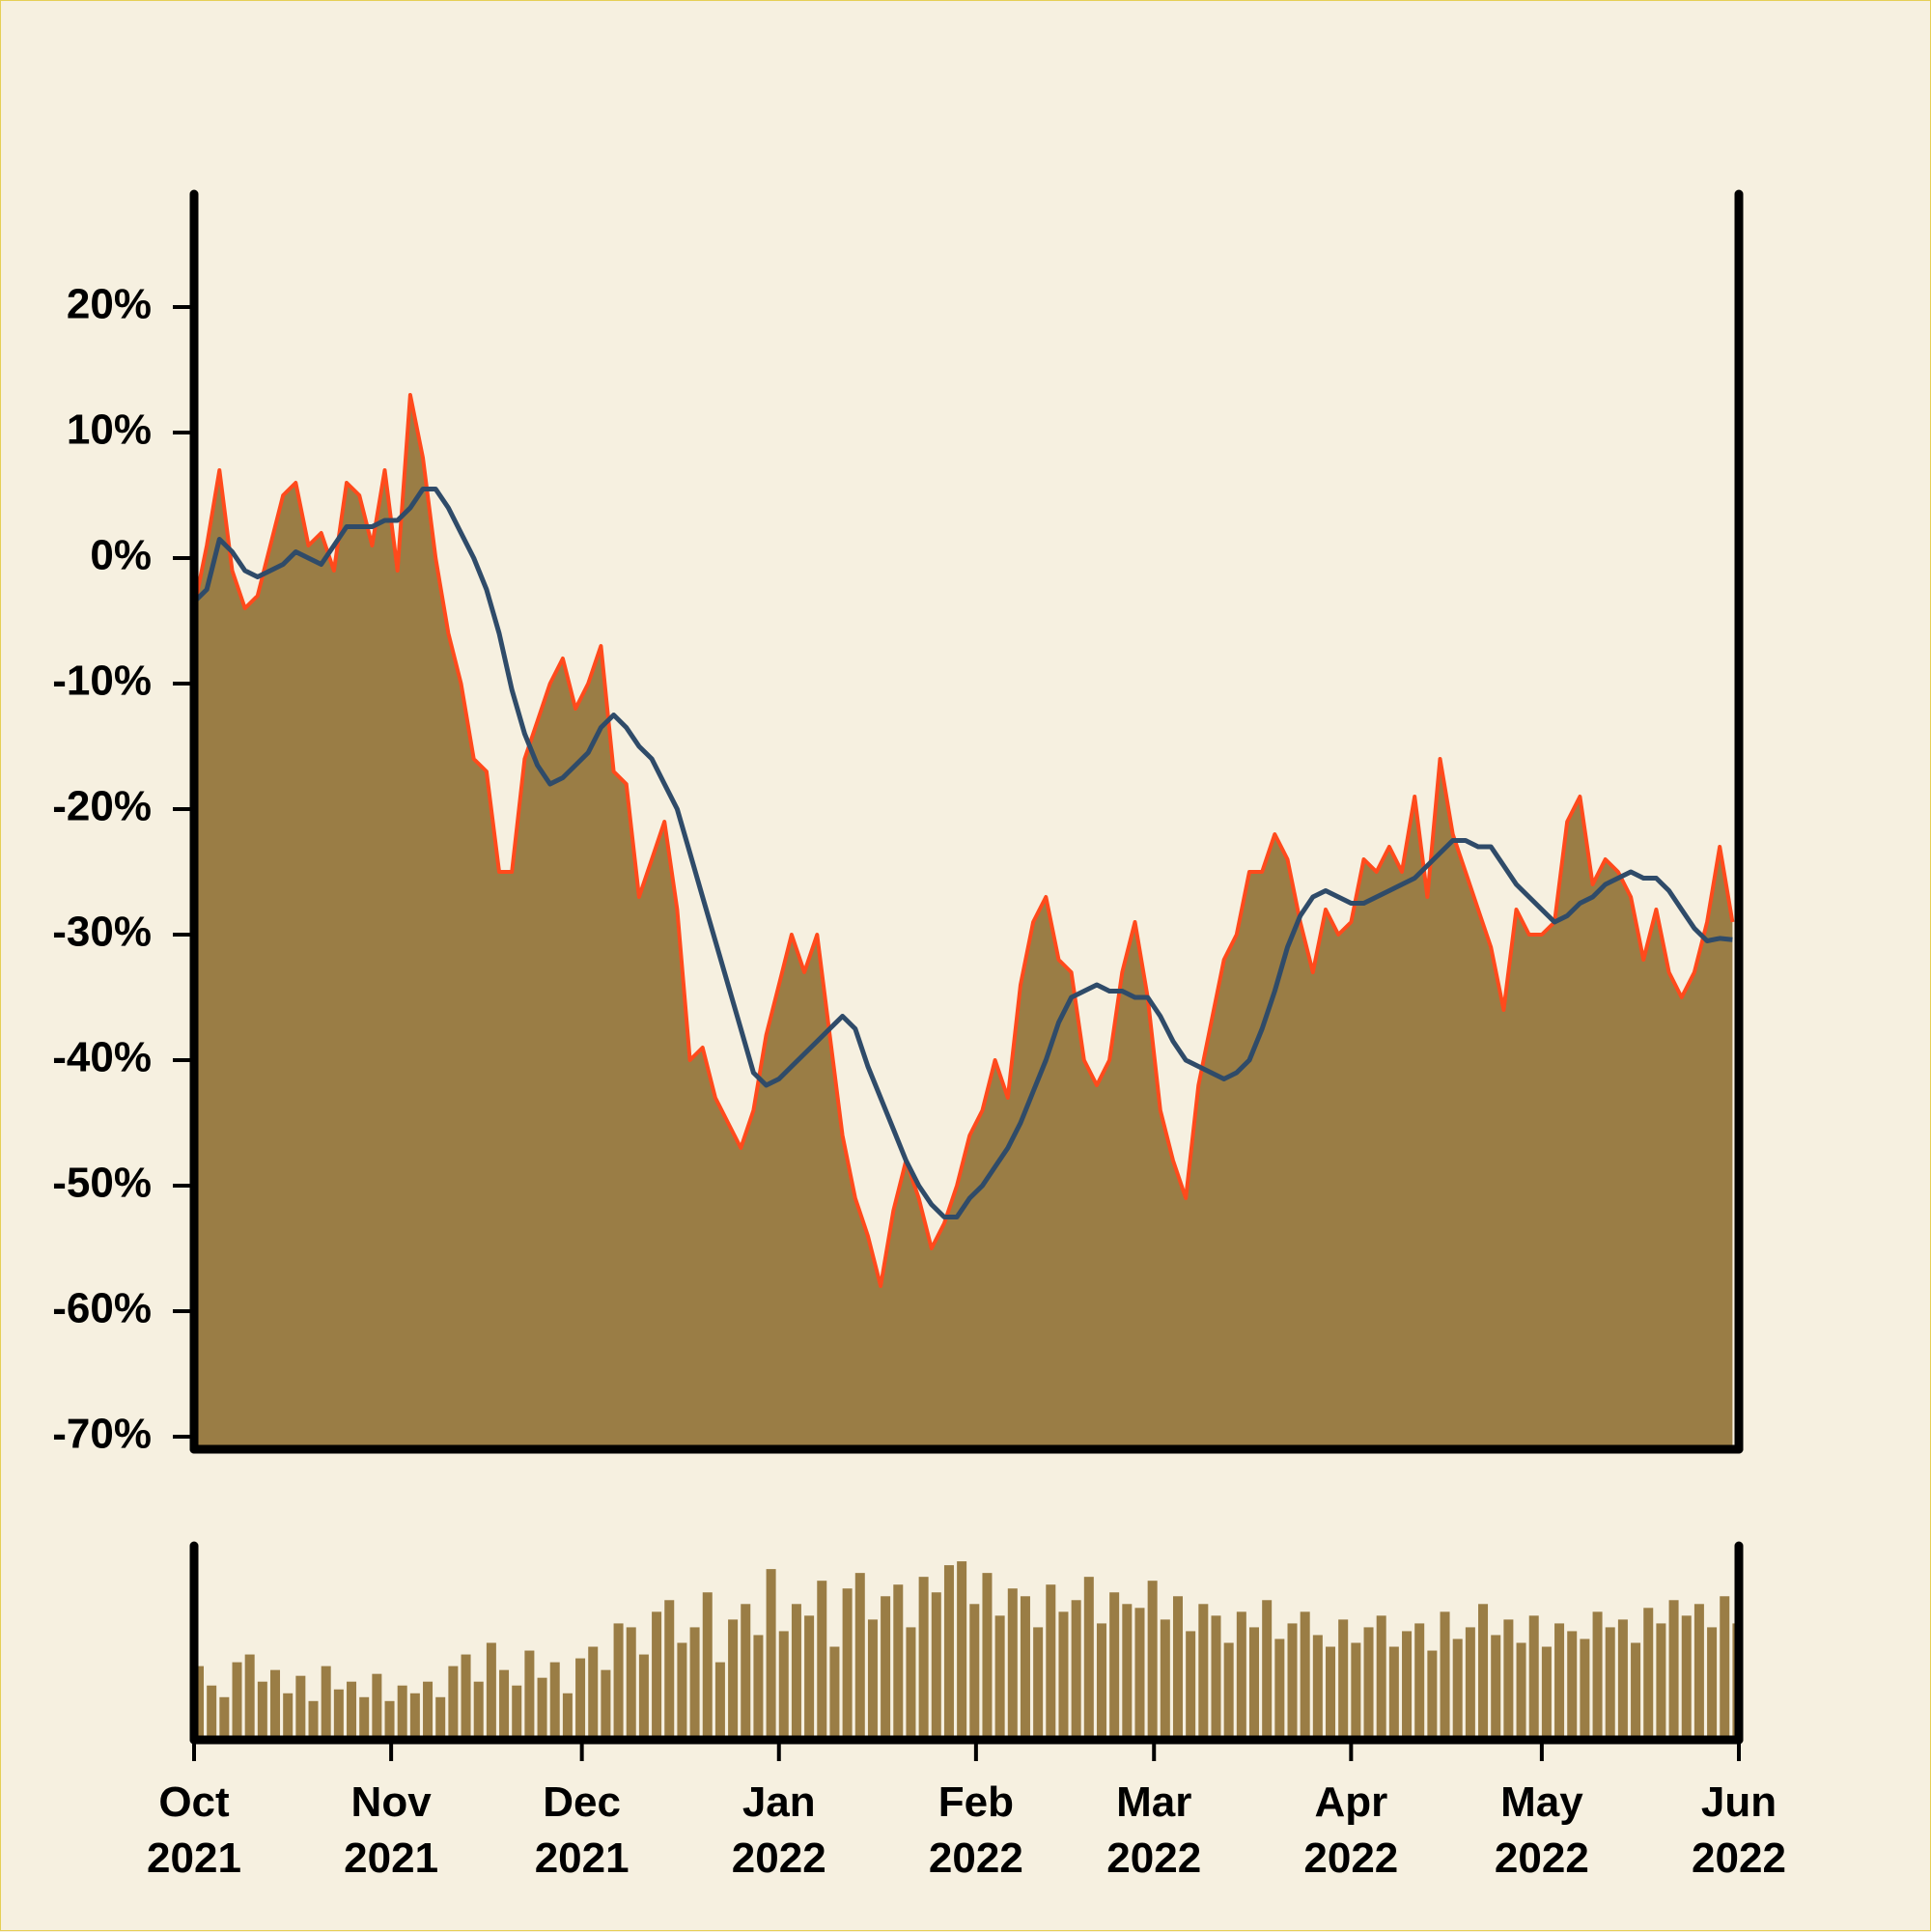 The width and height of the screenshot is (1931, 1932). Describe the element at coordinates (102, 1184) in the screenshot. I see `y-tick-label: -50%` at that location.